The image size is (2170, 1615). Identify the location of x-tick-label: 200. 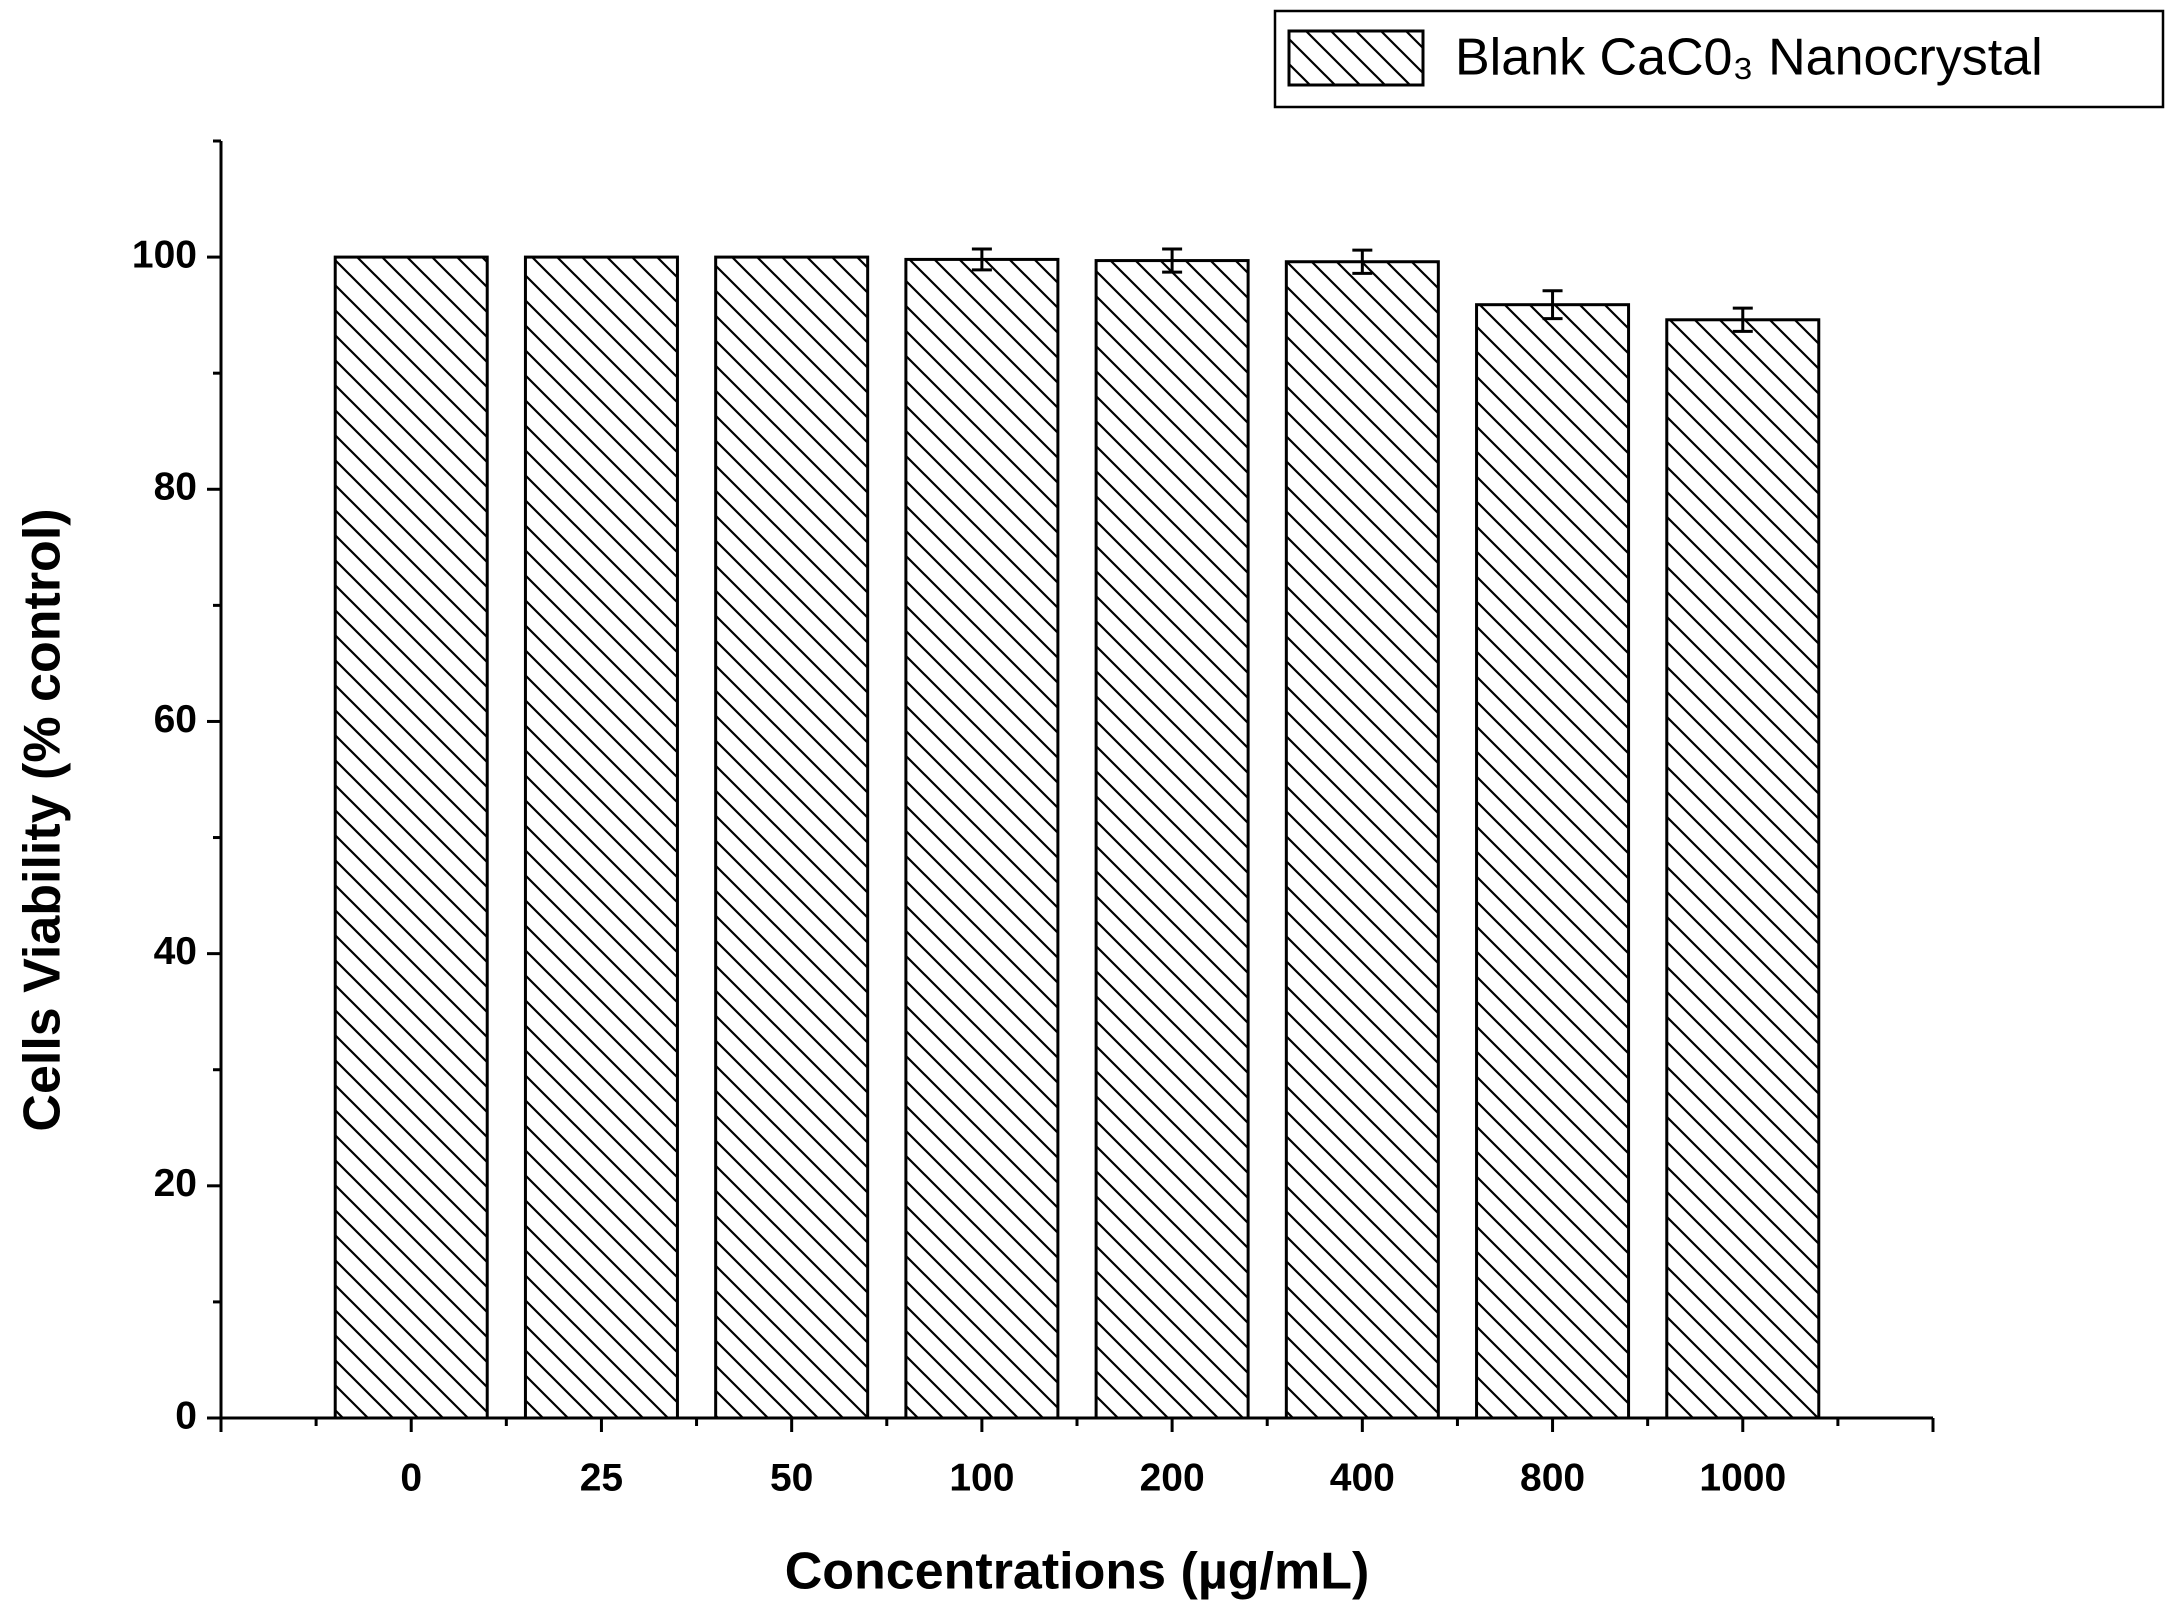
(1172, 1477).